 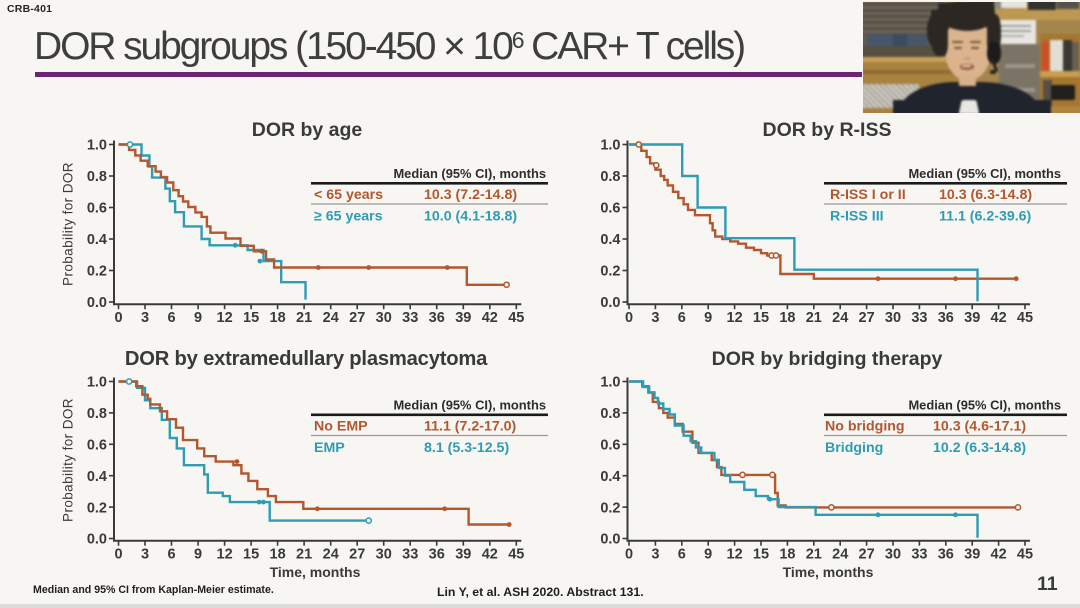 I want to click on svg-text: ≥ 65 years, so click(x=348, y=217).